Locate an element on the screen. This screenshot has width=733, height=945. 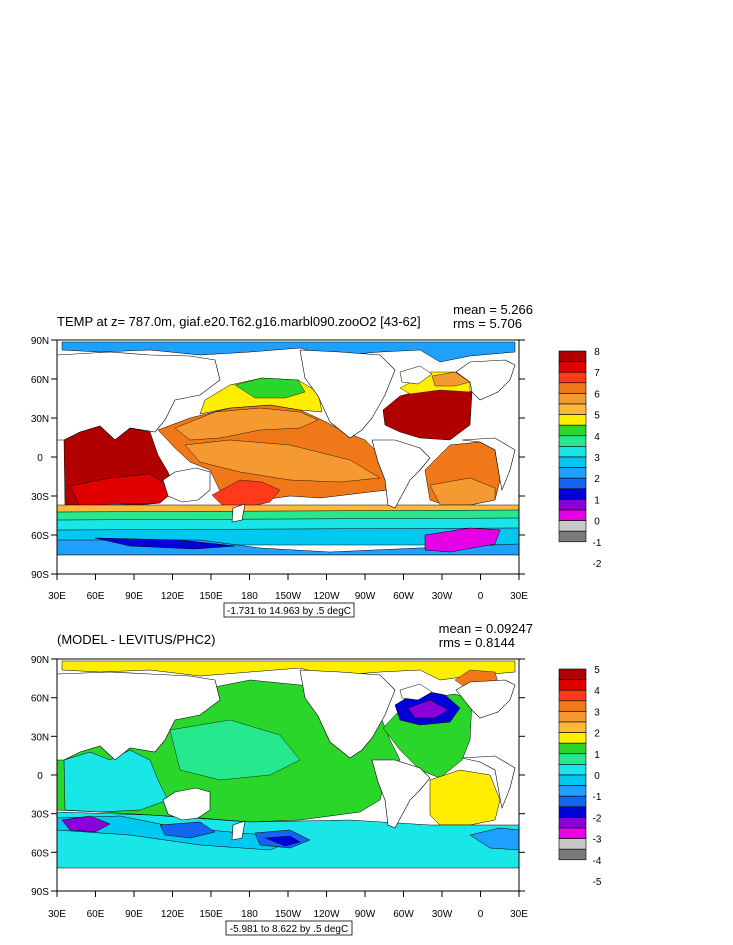
colorbar-label: 8 is located at coordinates (597, 352).